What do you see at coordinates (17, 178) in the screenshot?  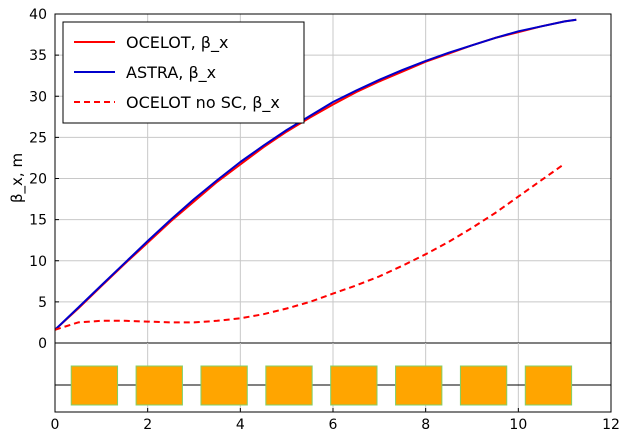 I see `y-axis-label: β_x, m` at bounding box center [17, 178].